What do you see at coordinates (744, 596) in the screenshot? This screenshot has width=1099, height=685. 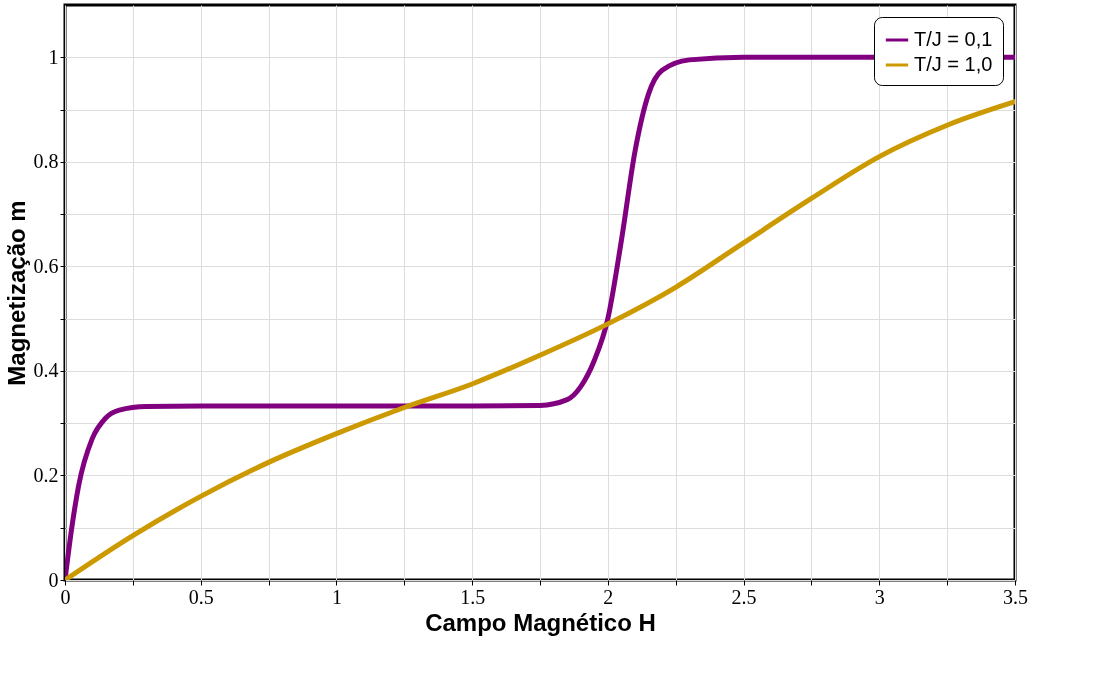 I see `x-tick-label: 2.5` at bounding box center [744, 596].